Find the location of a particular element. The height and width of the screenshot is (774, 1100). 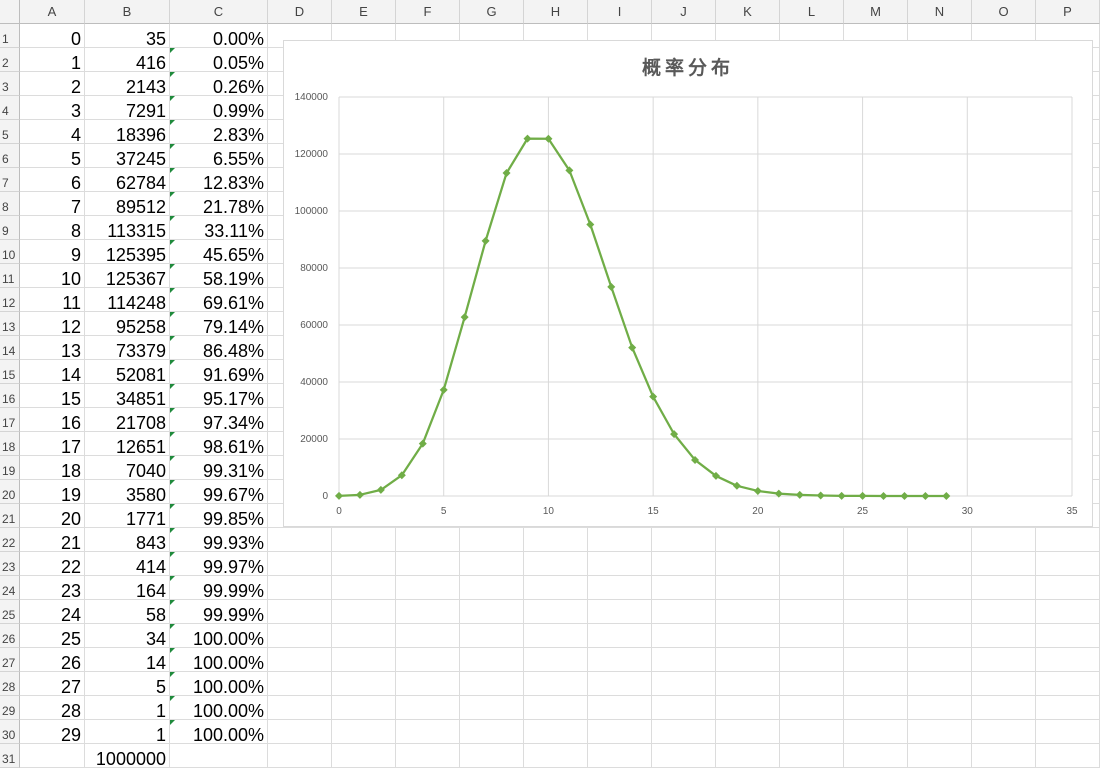

cell-a8: 7 is located at coordinates (52, 204).